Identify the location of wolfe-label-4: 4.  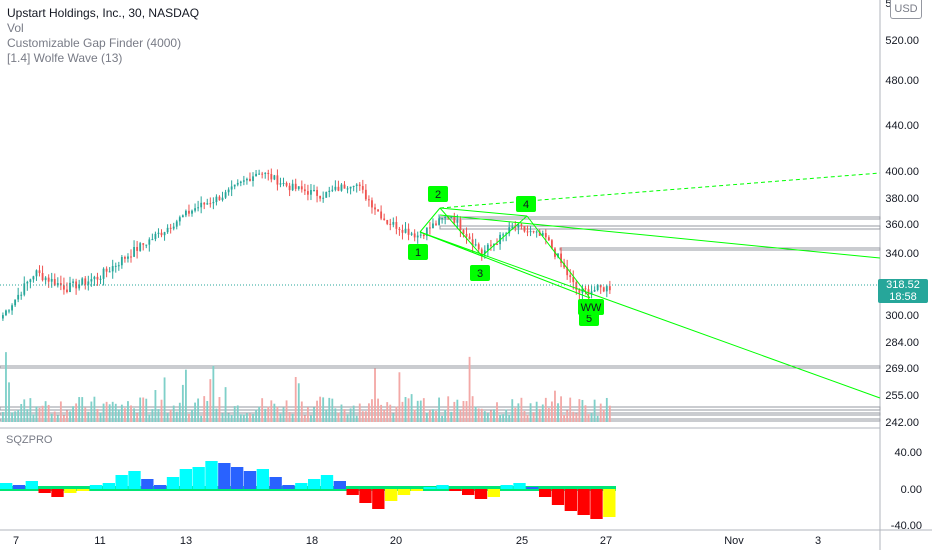
(526, 204).